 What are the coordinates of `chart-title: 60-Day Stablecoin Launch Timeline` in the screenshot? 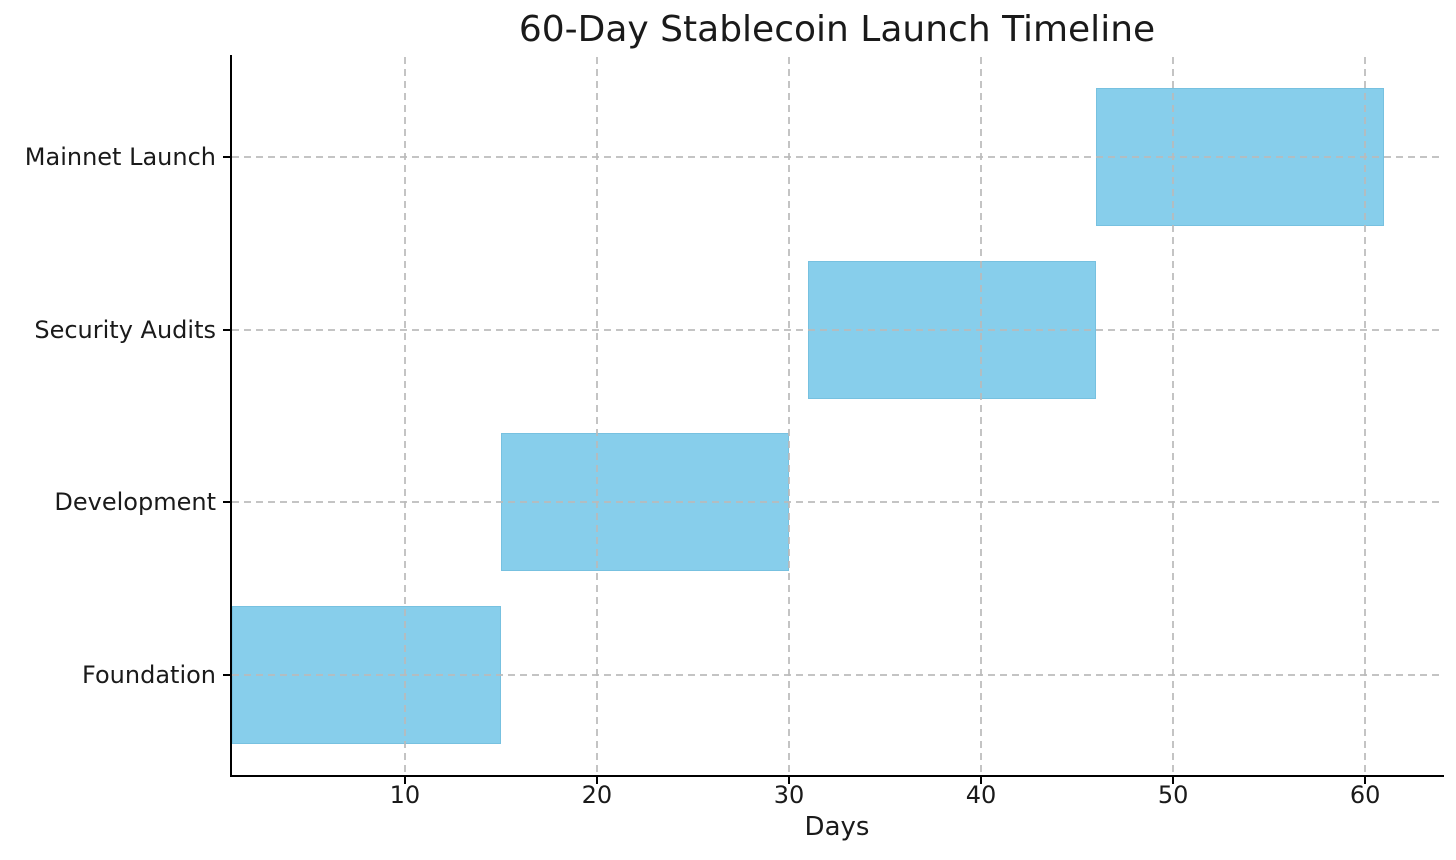 It's located at (837, 29).